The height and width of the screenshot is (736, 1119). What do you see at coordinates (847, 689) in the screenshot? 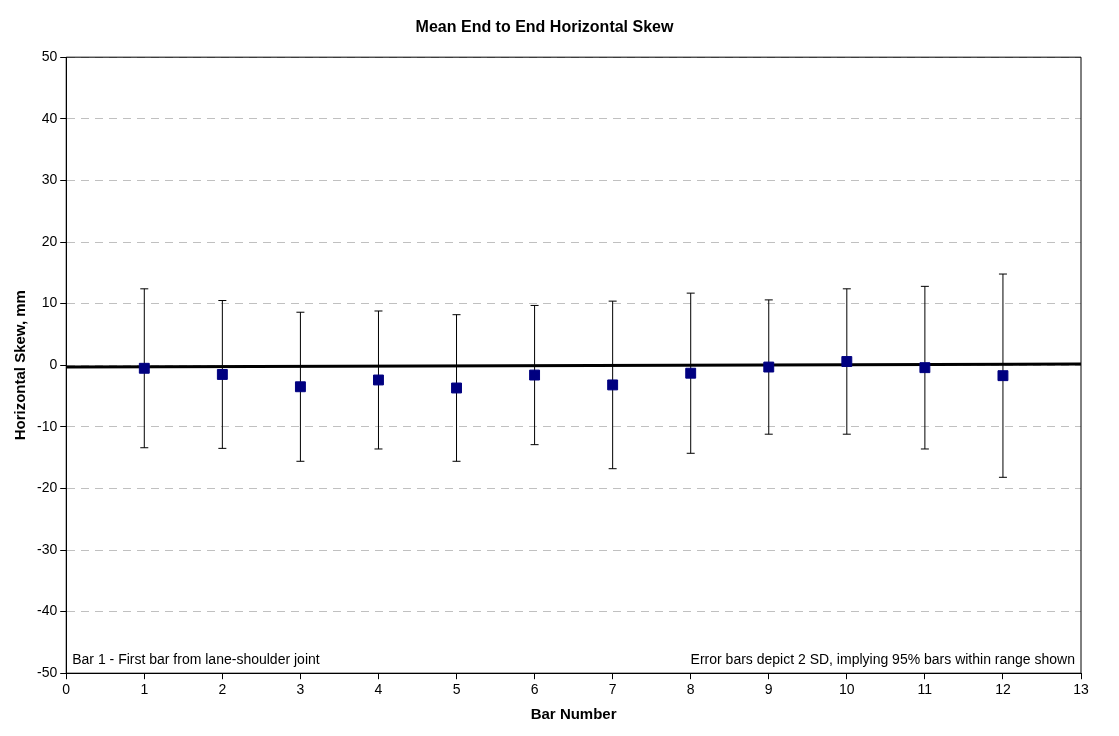
I see `x-tick-label: 10` at bounding box center [847, 689].